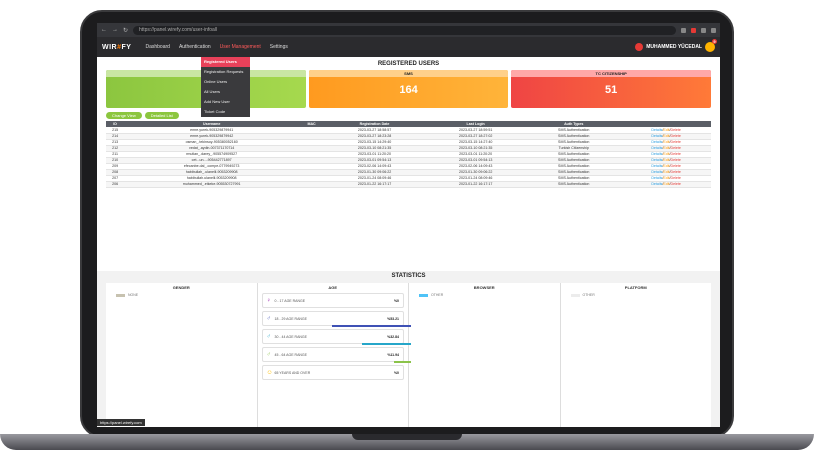  Describe the element at coordinates (117, 47) in the screenshot. I see `logo: WIR#FY` at that location.